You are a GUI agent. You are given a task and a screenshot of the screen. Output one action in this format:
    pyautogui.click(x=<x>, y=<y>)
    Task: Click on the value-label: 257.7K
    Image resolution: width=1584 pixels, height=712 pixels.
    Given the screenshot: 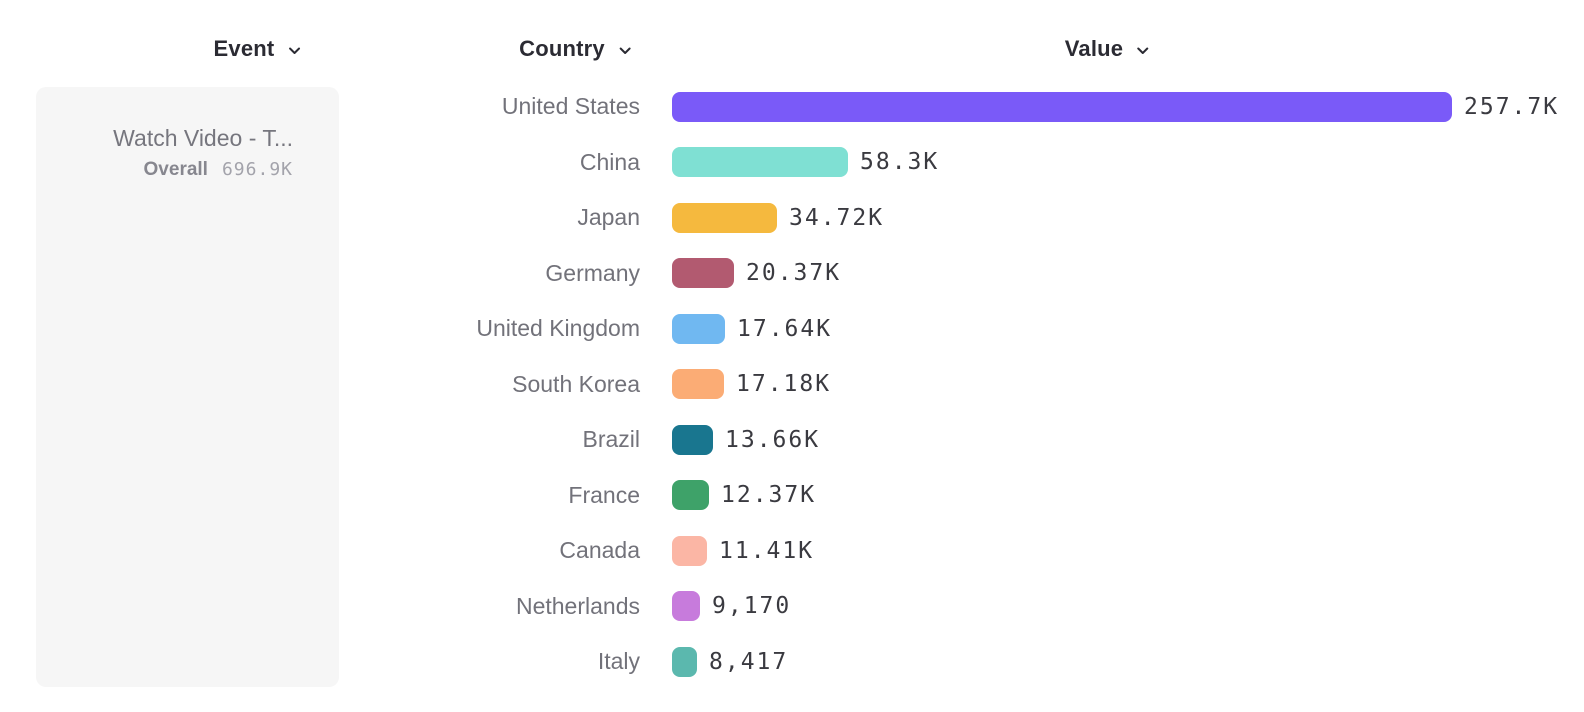 What is the action you would take?
    pyautogui.click(x=1512, y=106)
    